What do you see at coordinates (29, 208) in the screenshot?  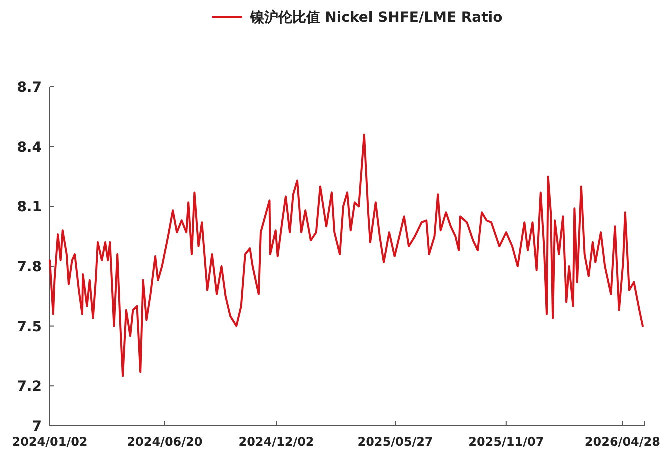 I see `y-tick-label: 8.1` at bounding box center [29, 208].